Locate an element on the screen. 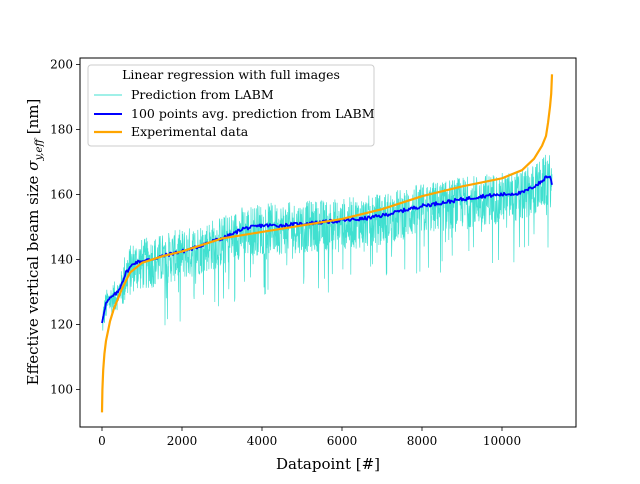 This screenshot has width=640, height=484. x-axis-ticks: 0 2000 4000 6000 8000 10000 is located at coordinates (309, 437).